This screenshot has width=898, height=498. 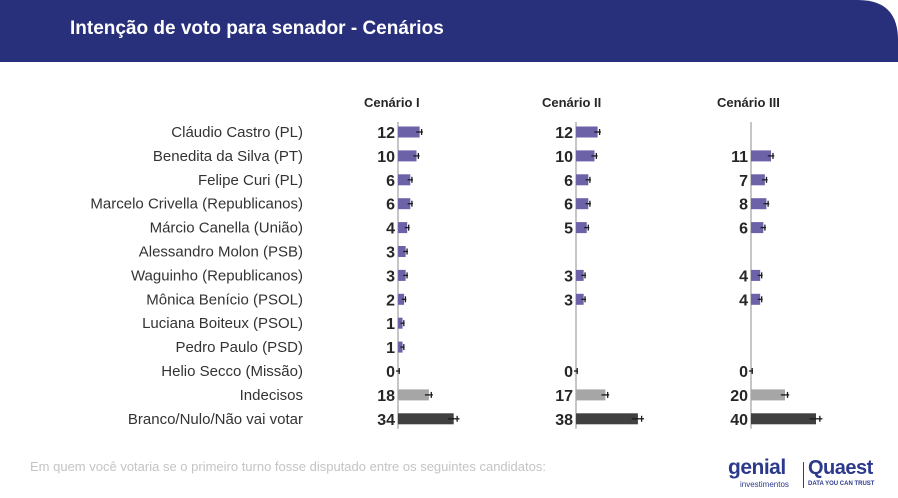 What do you see at coordinates (239, 347) in the screenshot?
I see `category-label: Pedro Paulo (PSD)` at bounding box center [239, 347].